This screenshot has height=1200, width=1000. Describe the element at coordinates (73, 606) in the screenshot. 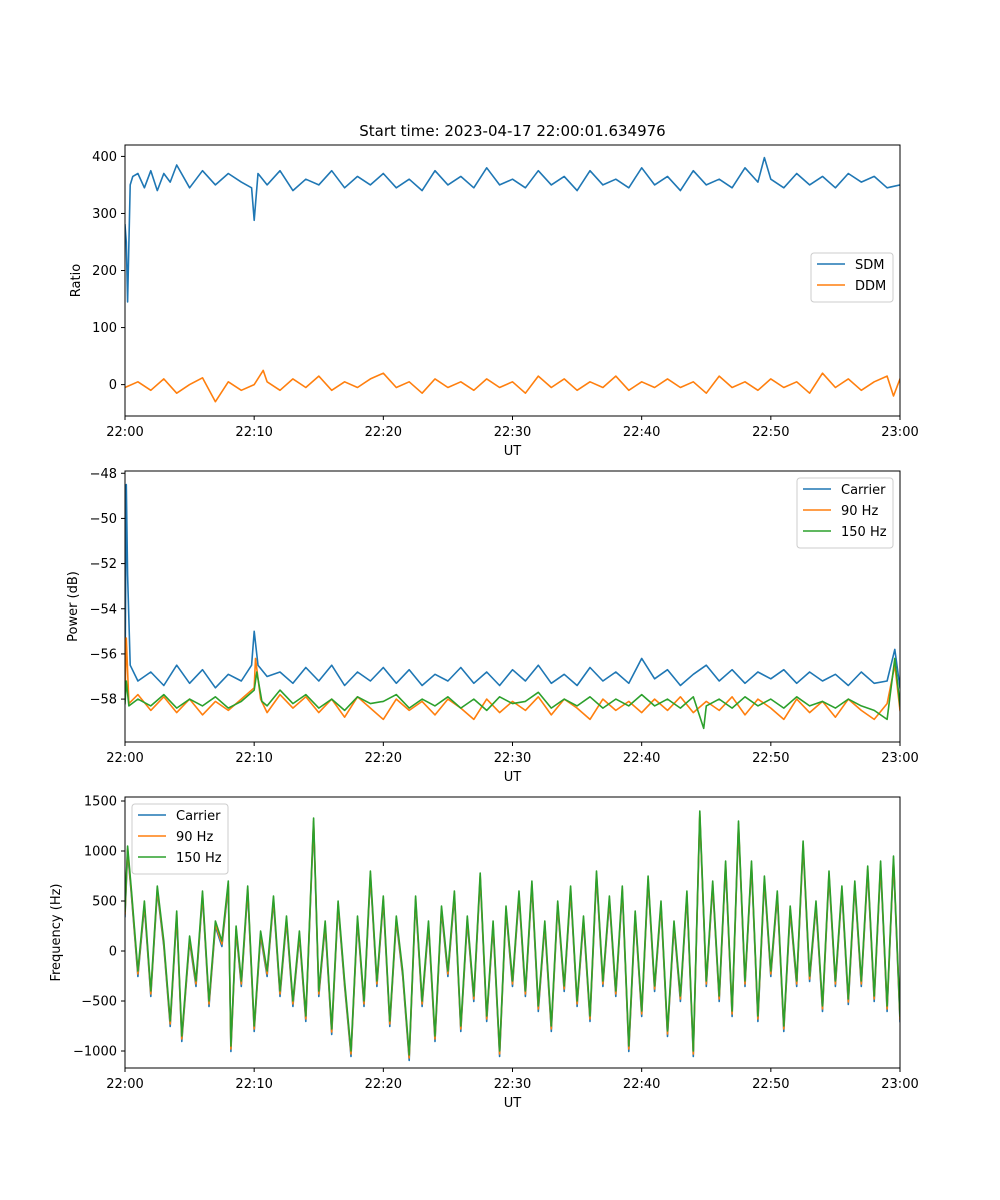

I see `y-axis-label: Power (dB)` at that location.